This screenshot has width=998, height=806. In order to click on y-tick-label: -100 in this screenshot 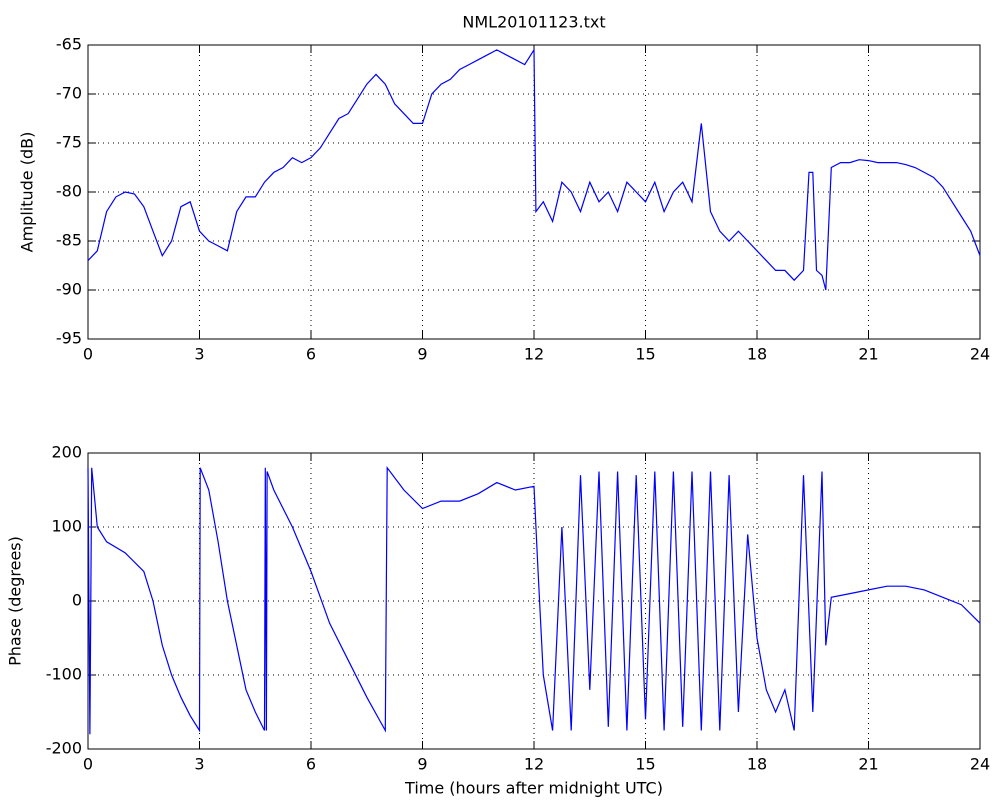, I will do `click(64, 674)`.